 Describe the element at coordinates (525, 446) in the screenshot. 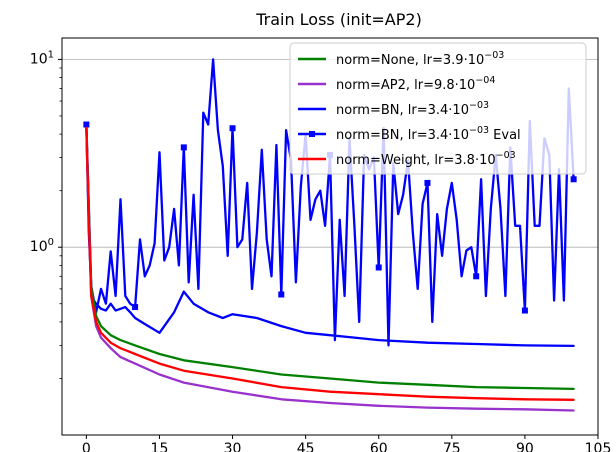

I see `x-tick-label: 90` at that location.